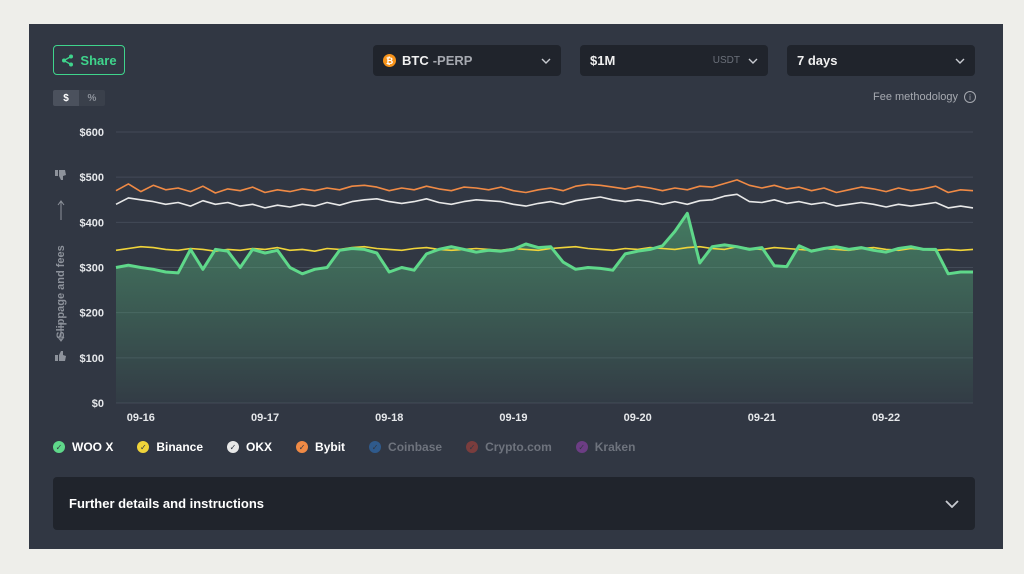  I want to click on legend-item-okx: ✓ OKX, so click(249, 447).